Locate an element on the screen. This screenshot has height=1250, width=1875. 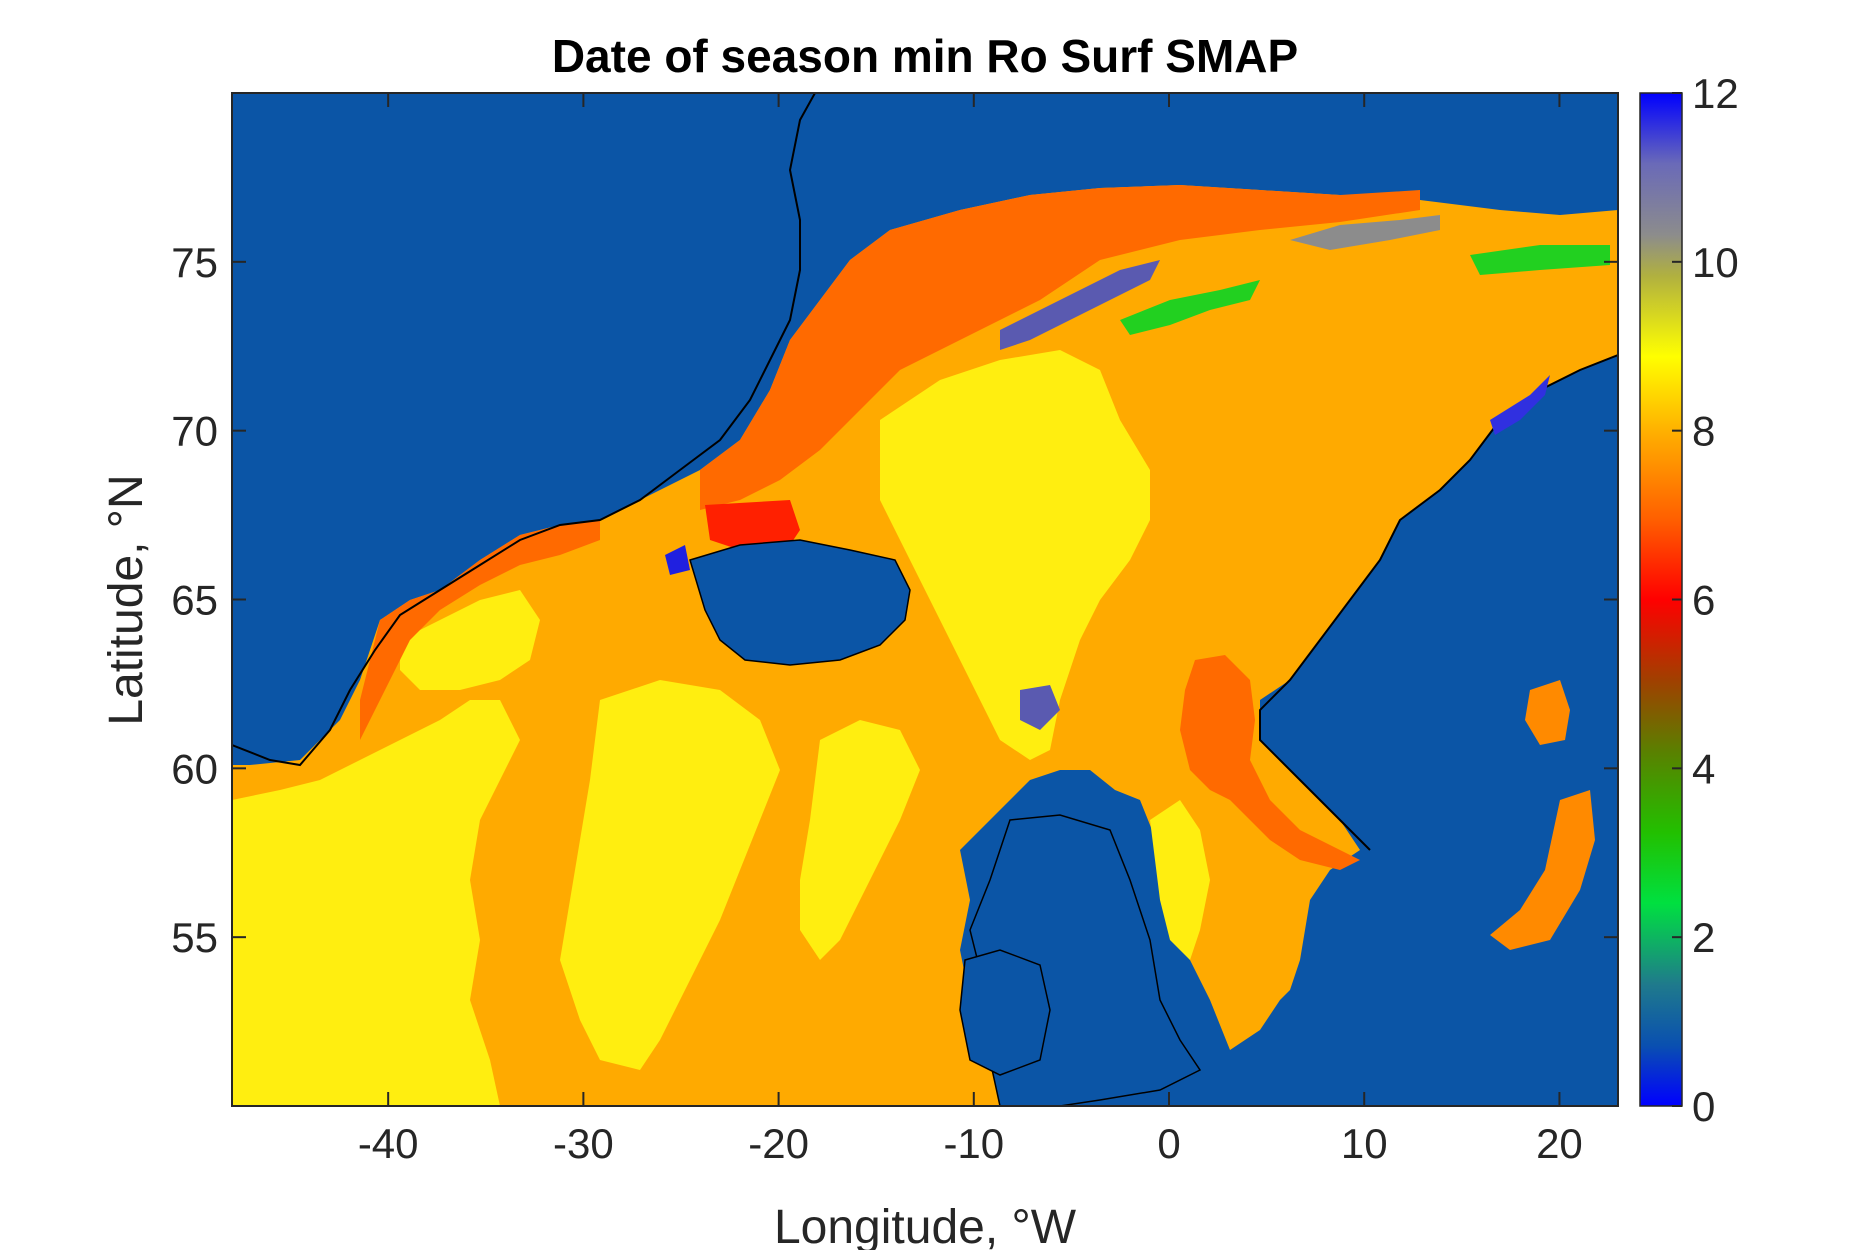
x-tick-label: 10 is located at coordinates (1364, 1143).